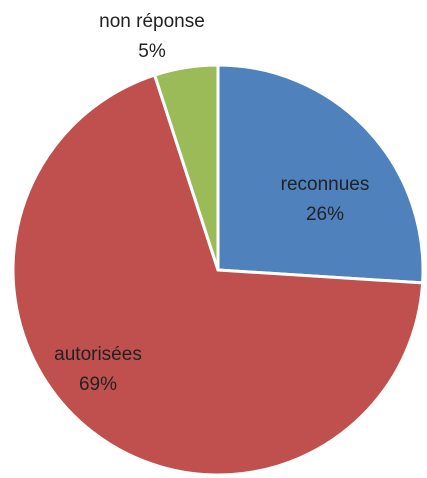 The width and height of the screenshot is (427, 478). Describe the element at coordinates (152, 51) in the screenshot. I see `slice-value-label: 5%` at that location.